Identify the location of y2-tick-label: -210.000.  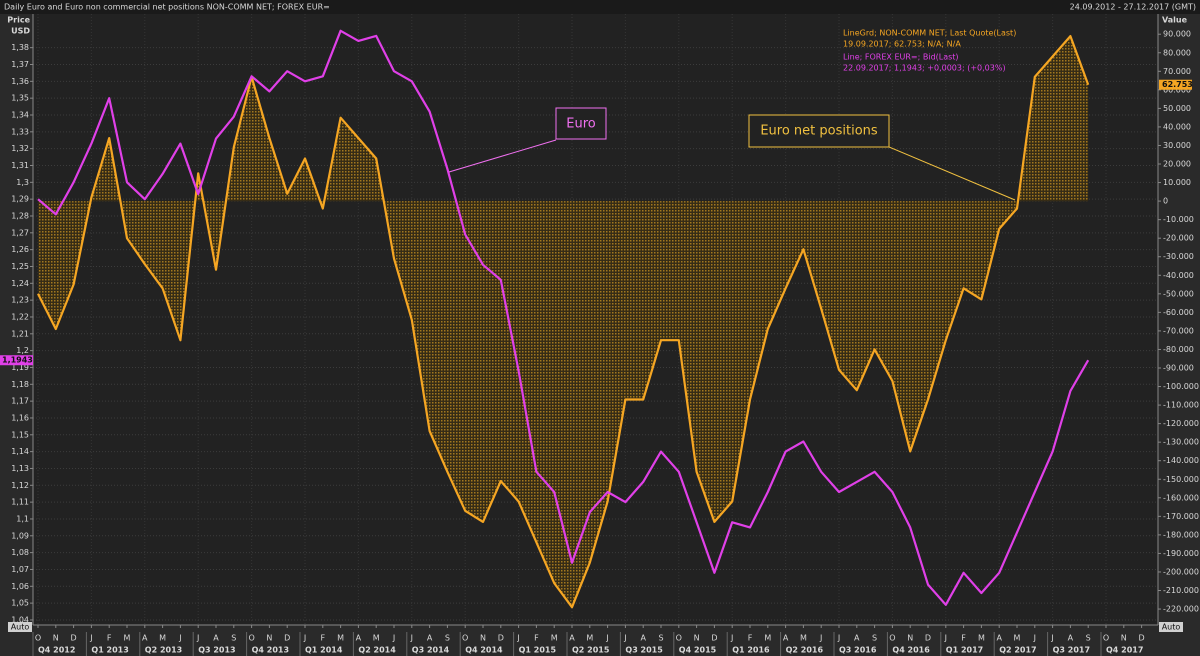
(1181, 590).